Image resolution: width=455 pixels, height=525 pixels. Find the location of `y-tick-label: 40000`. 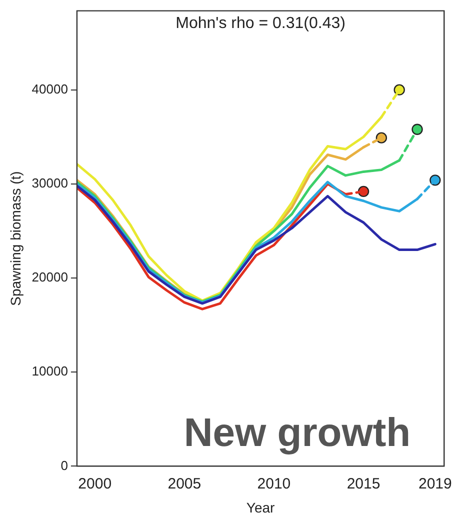

y-tick-label: 40000 is located at coordinates (50, 88).